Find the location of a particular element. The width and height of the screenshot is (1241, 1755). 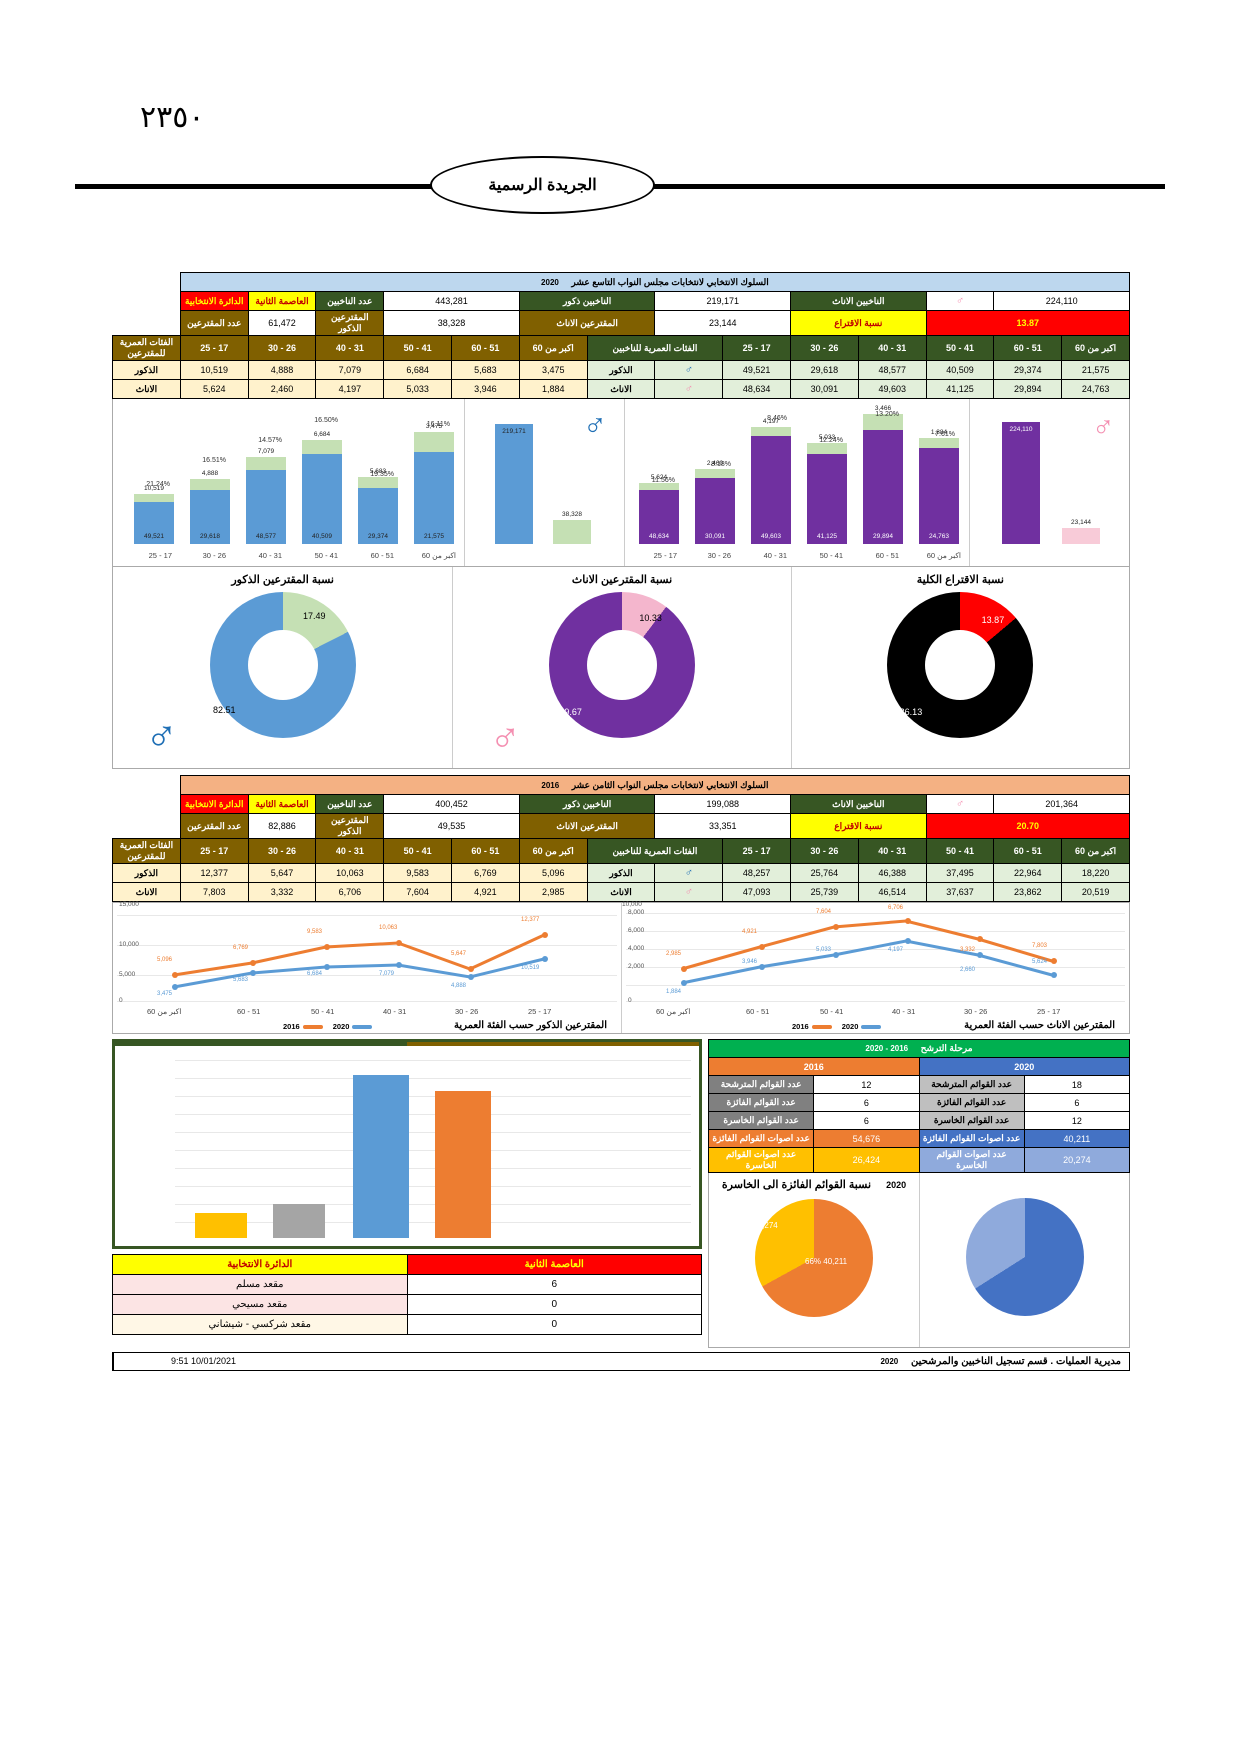

pct-label: 12.24% is located at coordinates (831, 440).